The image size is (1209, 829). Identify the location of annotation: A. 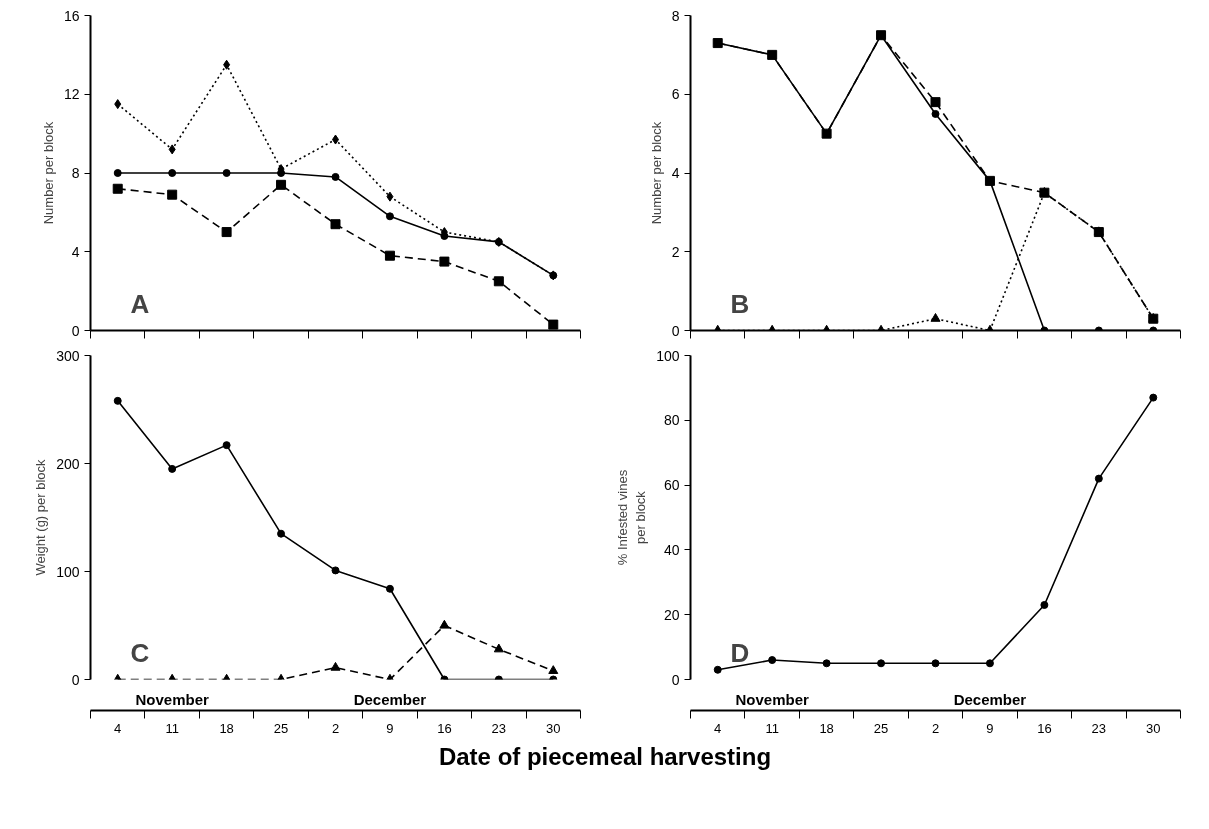
(140, 303).